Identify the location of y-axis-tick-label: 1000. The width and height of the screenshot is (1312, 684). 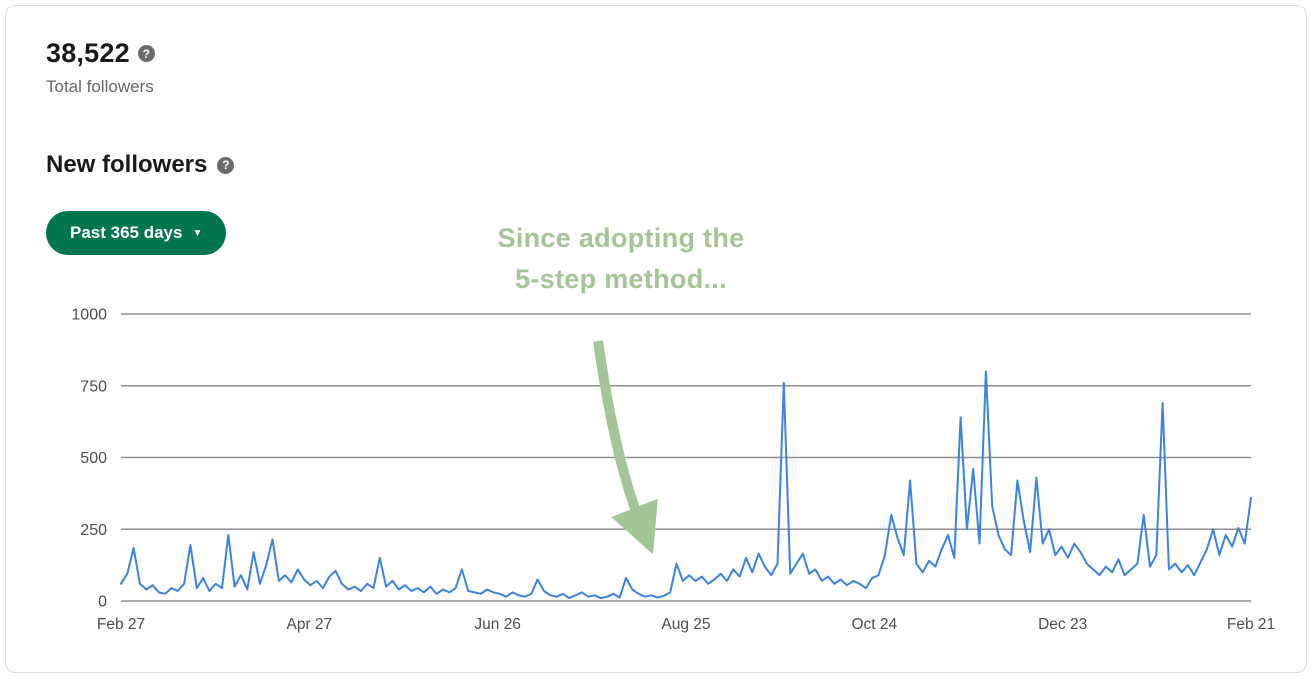
(89, 315).